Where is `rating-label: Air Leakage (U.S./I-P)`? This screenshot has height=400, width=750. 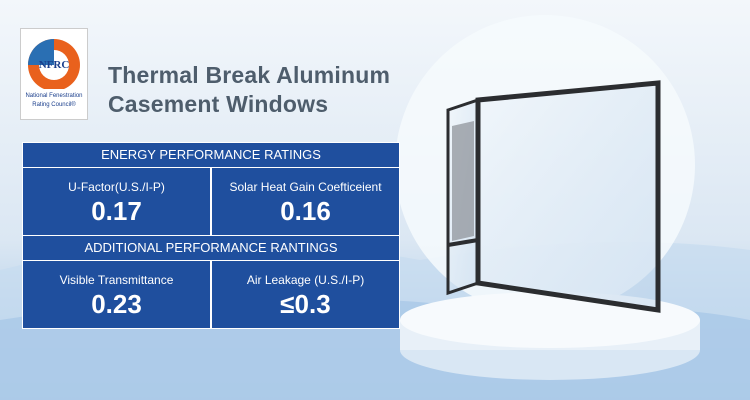
rating-label: Air Leakage (U.S./I-P) is located at coordinates (305, 280).